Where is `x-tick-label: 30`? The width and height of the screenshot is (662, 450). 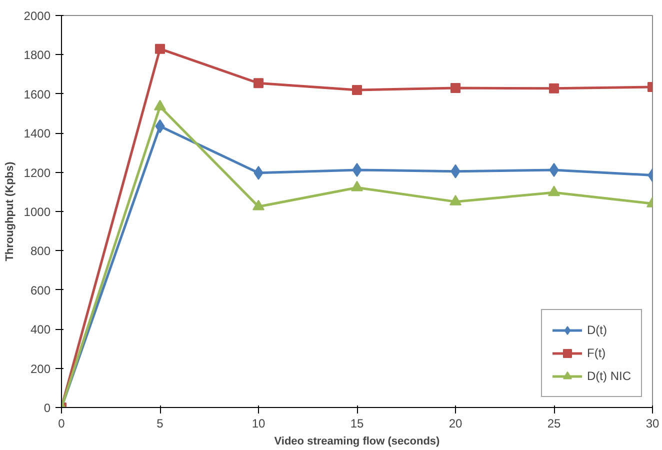
x-tick-label: 30 is located at coordinates (653, 423).